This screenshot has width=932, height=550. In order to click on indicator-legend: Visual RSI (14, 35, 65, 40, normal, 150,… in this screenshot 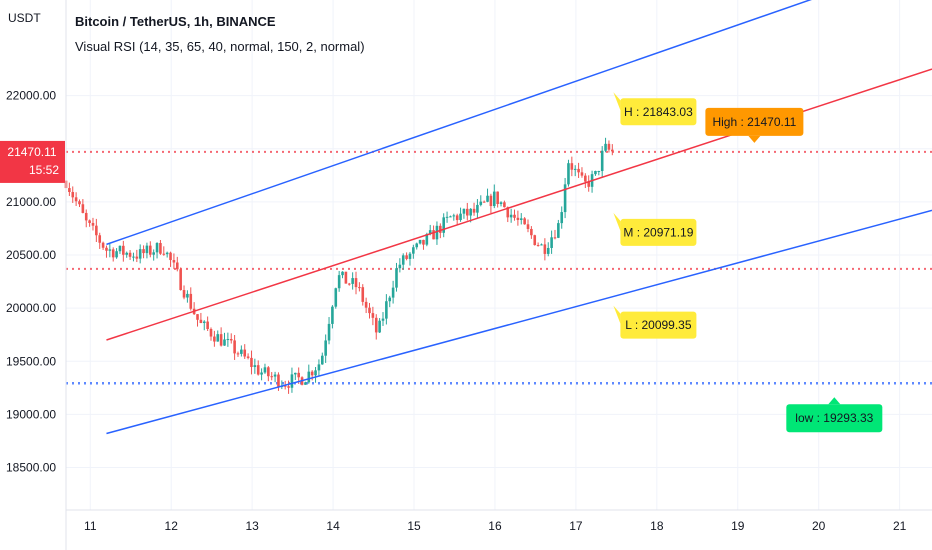, I will do `click(220, 46)`.